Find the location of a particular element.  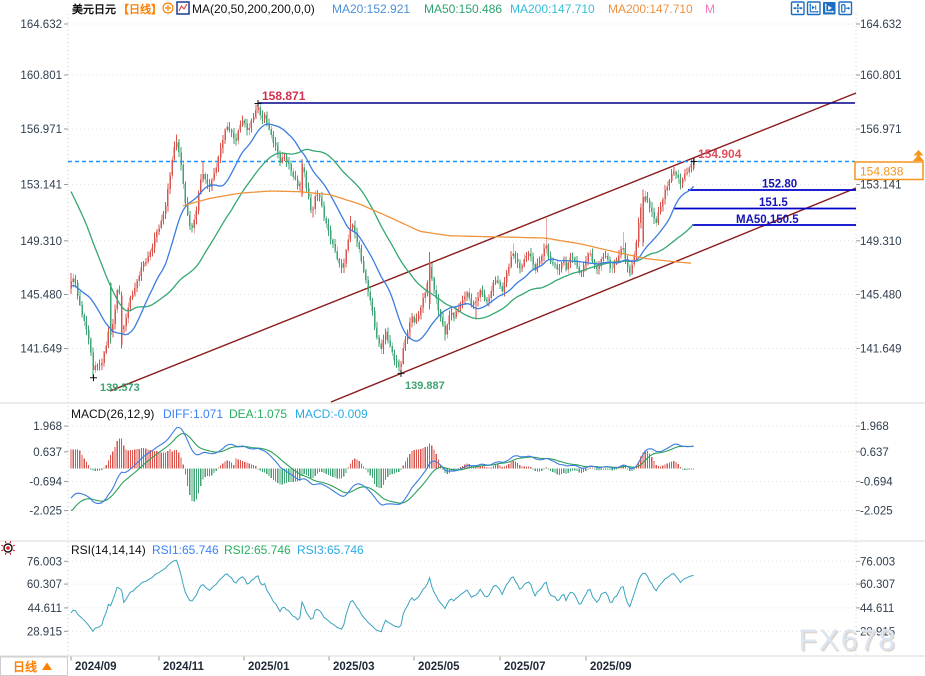

svg-text: 139.573 is located at coordinates (120, 388).